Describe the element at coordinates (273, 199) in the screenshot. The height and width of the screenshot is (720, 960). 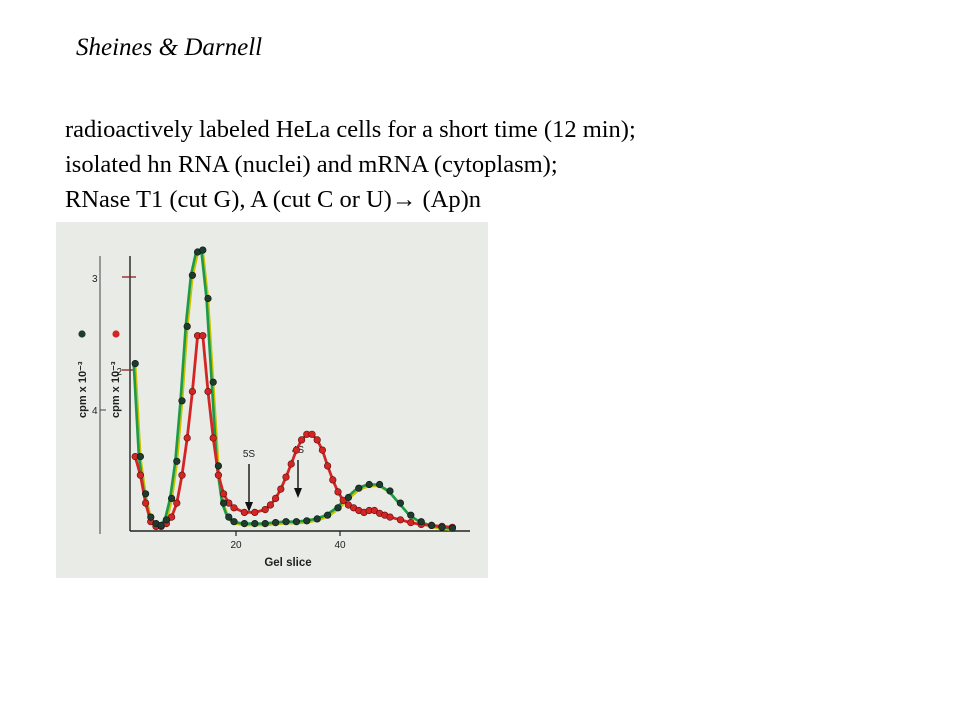
I see `description-line-3: RNase T1 (cut G), A (cut C or U)→ (Ap)n` at that location.